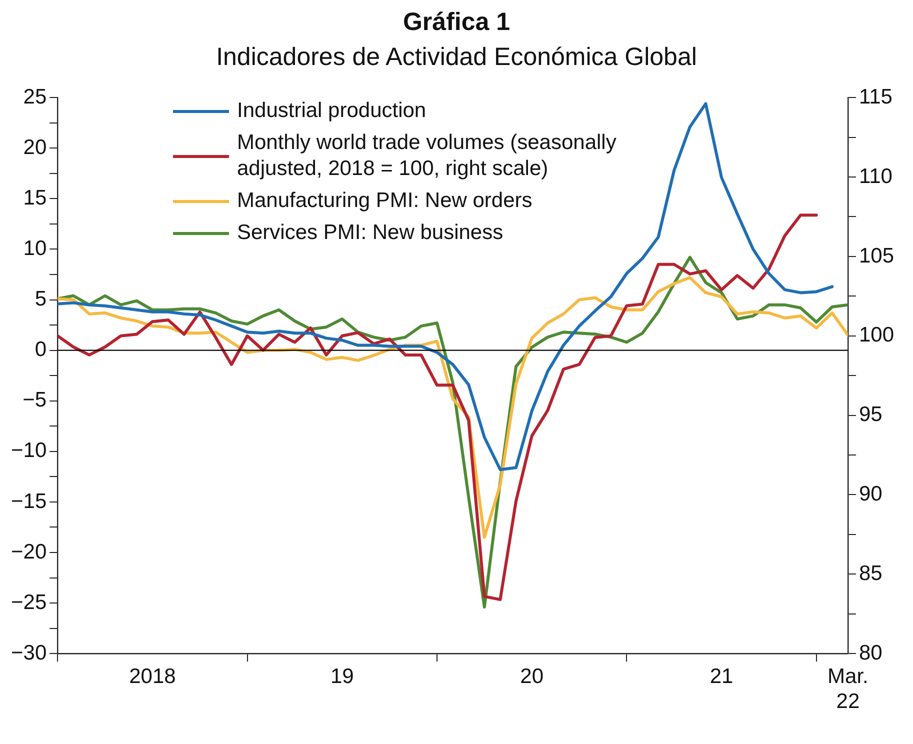 This screenshot has width=913, height=744. What do you see at coordinates (28, 450) in the screenshot?
I see `y-tick-label: −10` at bounding box center [28, 450].